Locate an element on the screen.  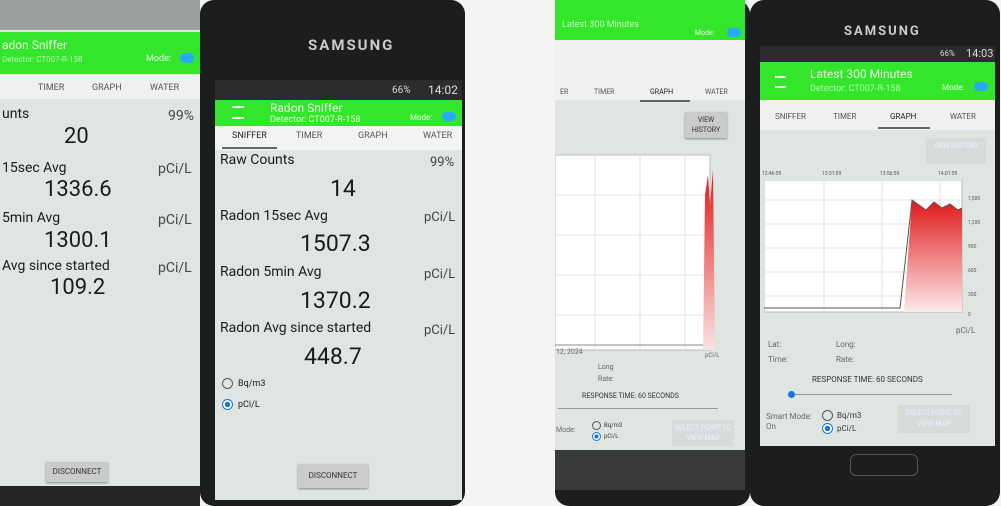
x-tick-label: 13:56:59 is located at coordinates (890, 174).